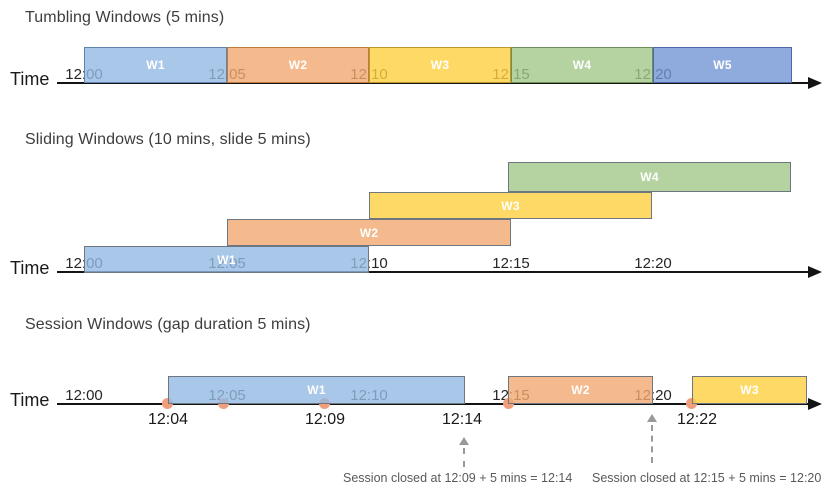  What do you see at coordinates (30, 268) in the screenshot?
I see `sliding-time-axis-label: Time` at bounding box center [30, 268].